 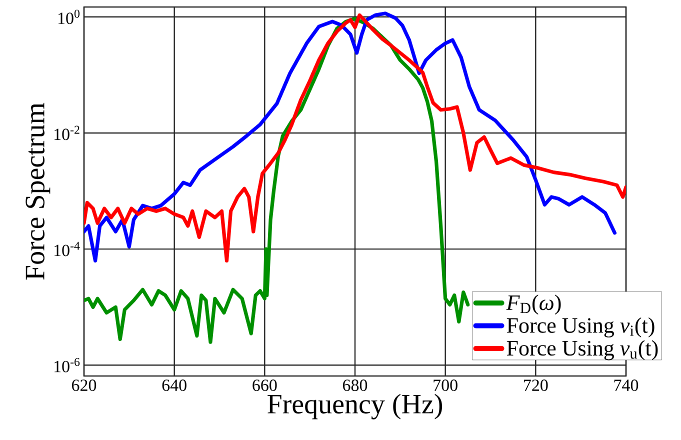 What do you see at coordinates (580, 327) in the screenshot?
I see `legend-label: Force Using v$_{i}$(t)` at bounding box center [580, 327].